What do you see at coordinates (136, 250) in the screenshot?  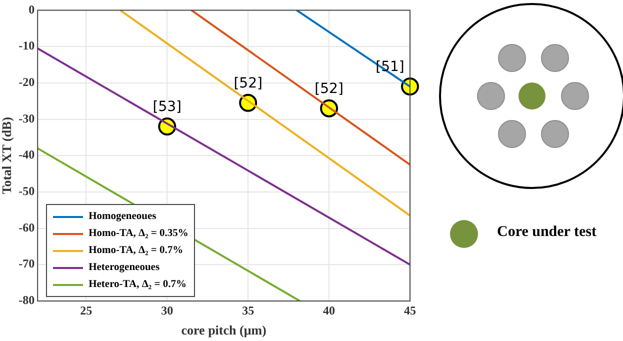 I see `legend-label: Homo-TA, Δ₂ = 0.7%` at bounding box center [136, 250].